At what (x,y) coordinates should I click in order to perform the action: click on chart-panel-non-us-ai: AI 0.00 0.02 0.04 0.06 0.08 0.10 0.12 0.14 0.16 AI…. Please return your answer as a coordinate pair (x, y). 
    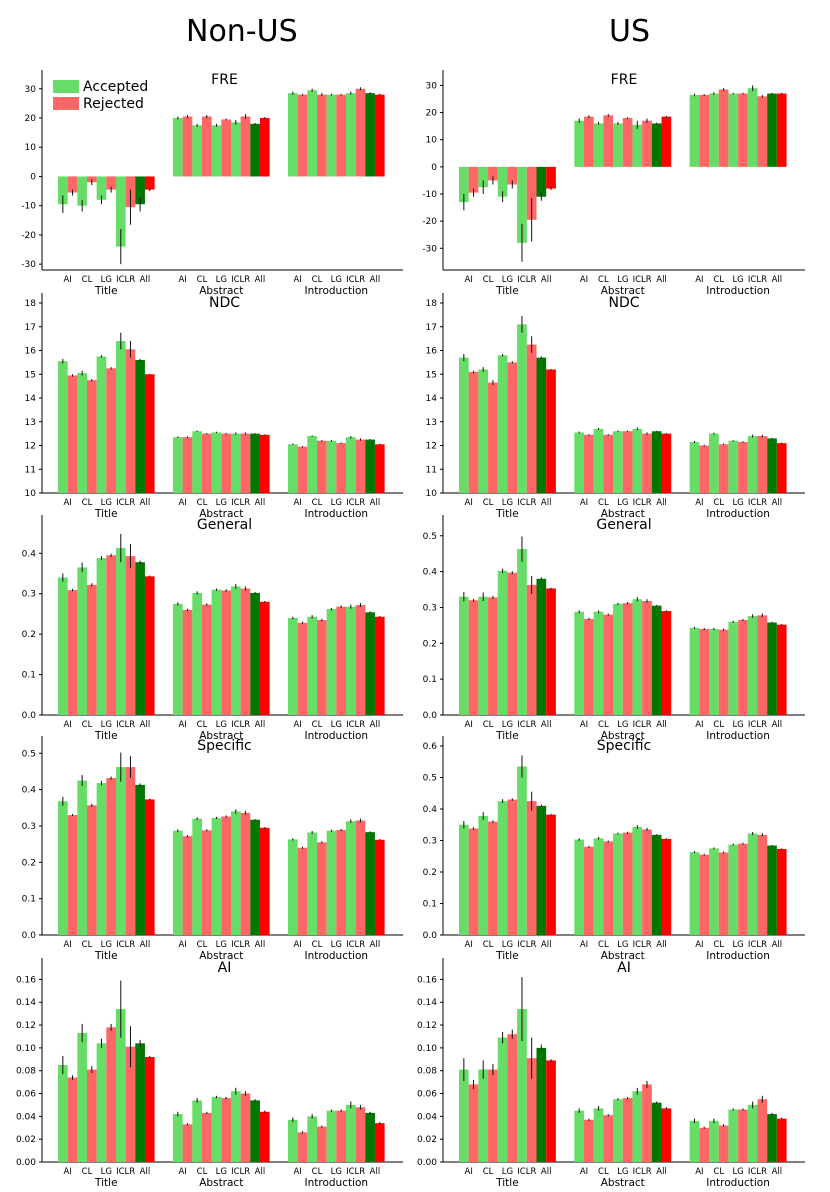
    Looking at the image, I should click on (209, 1073).